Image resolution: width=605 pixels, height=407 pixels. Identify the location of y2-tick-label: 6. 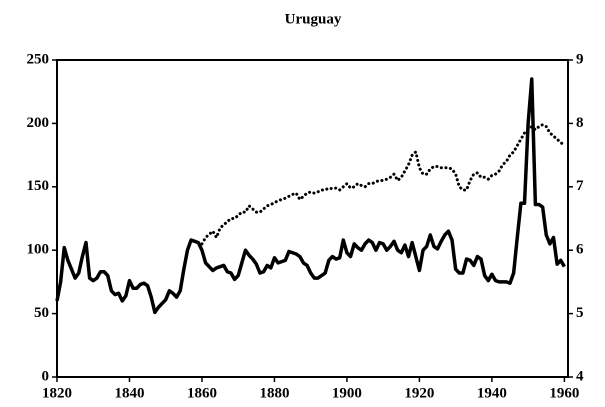
(580, 250).